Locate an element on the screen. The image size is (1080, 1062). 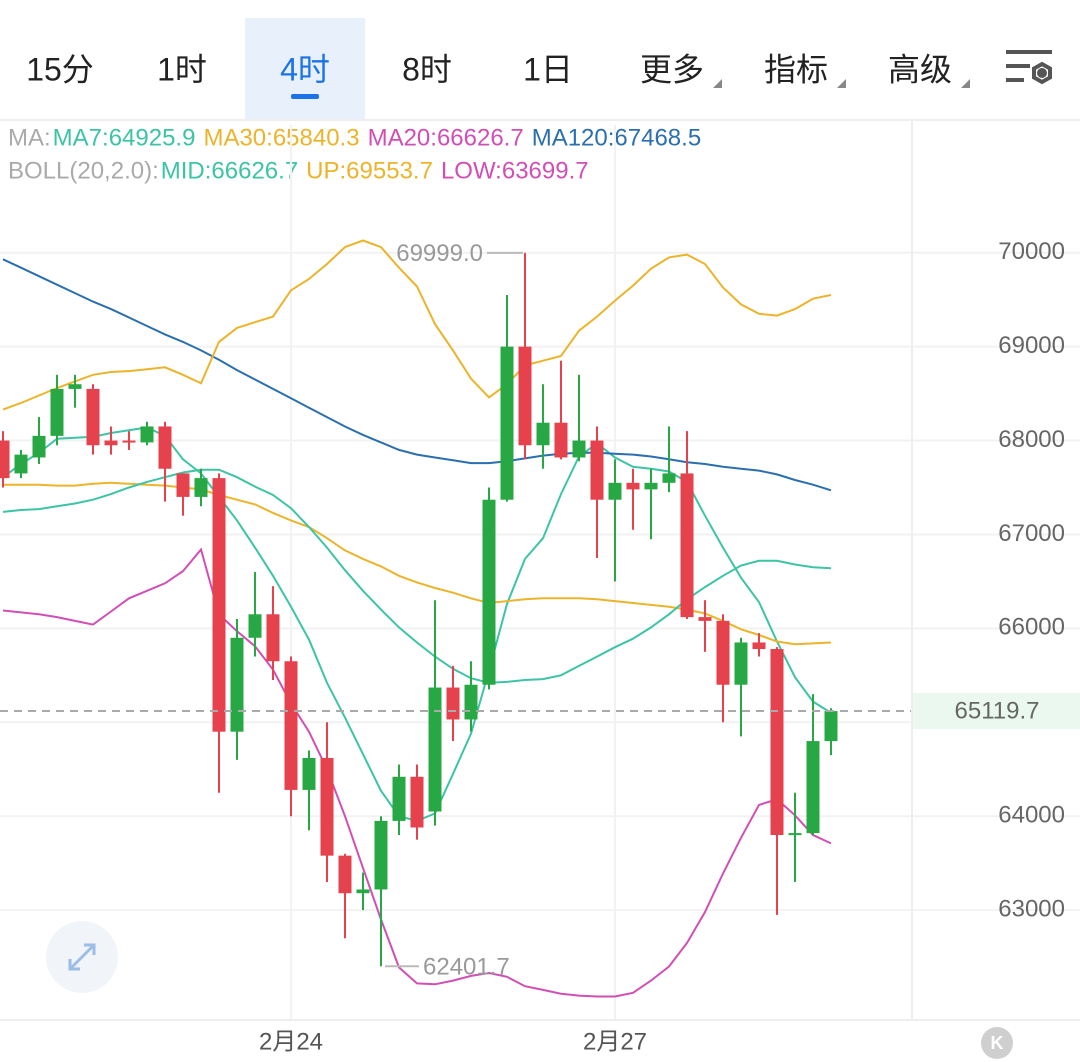
tab: 4时 is located at coordinates (305, 69).